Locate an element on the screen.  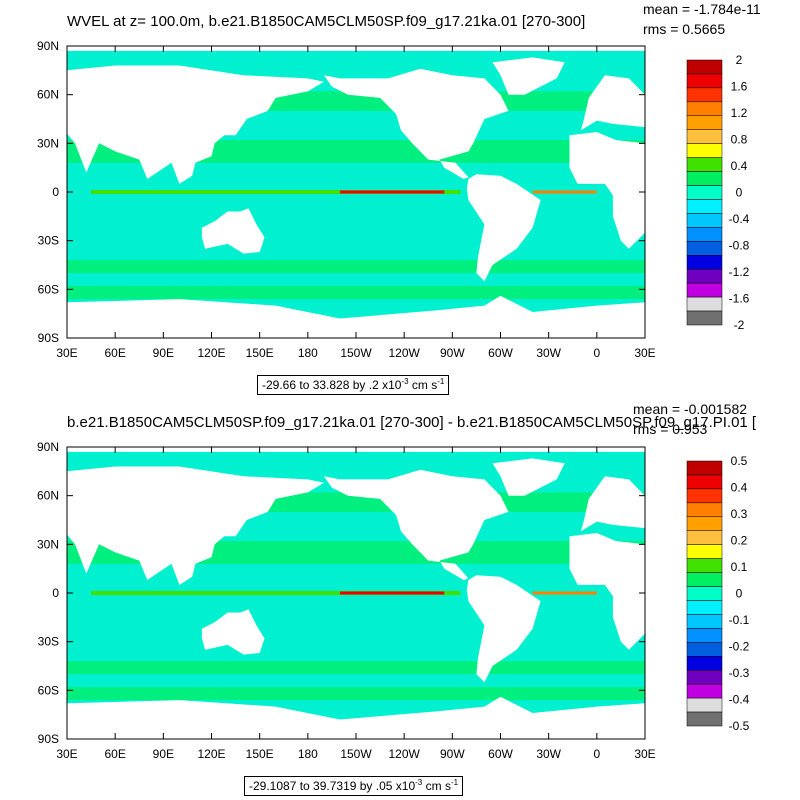
panel2-xtick-label: 30E is located at coordinates (66, 754).